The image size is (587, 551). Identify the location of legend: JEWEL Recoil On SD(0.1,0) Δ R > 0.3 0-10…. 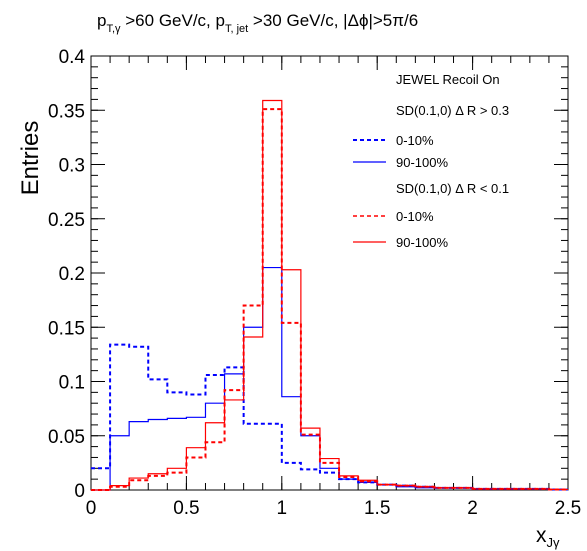
(431, 161).